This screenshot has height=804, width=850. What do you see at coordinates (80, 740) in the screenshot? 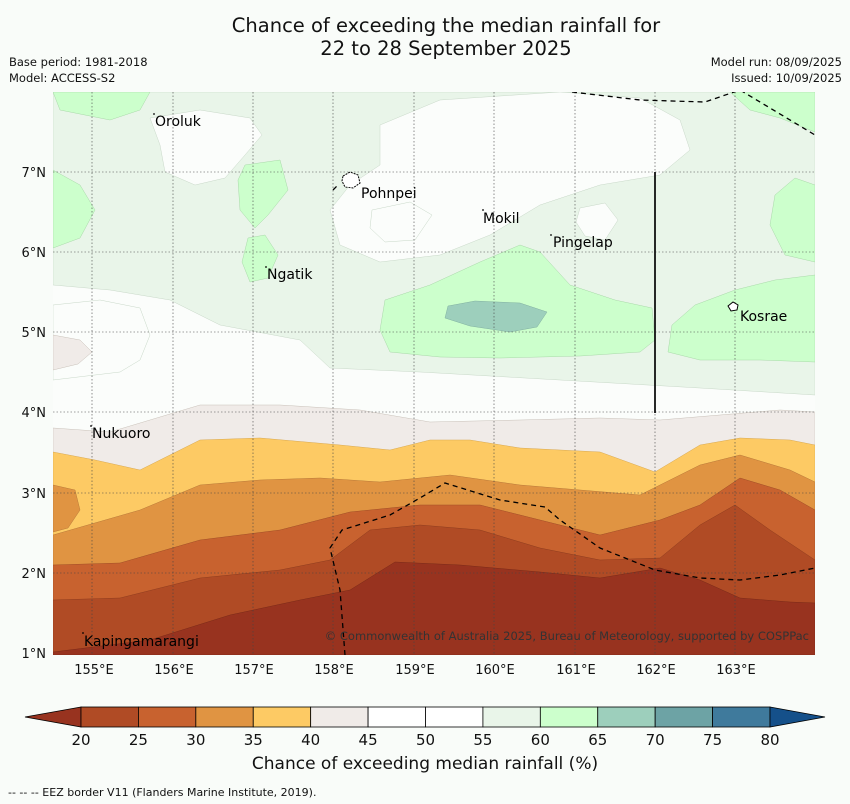
I see `colorbar-tick-label: 20` at bounding box center [80, 740].